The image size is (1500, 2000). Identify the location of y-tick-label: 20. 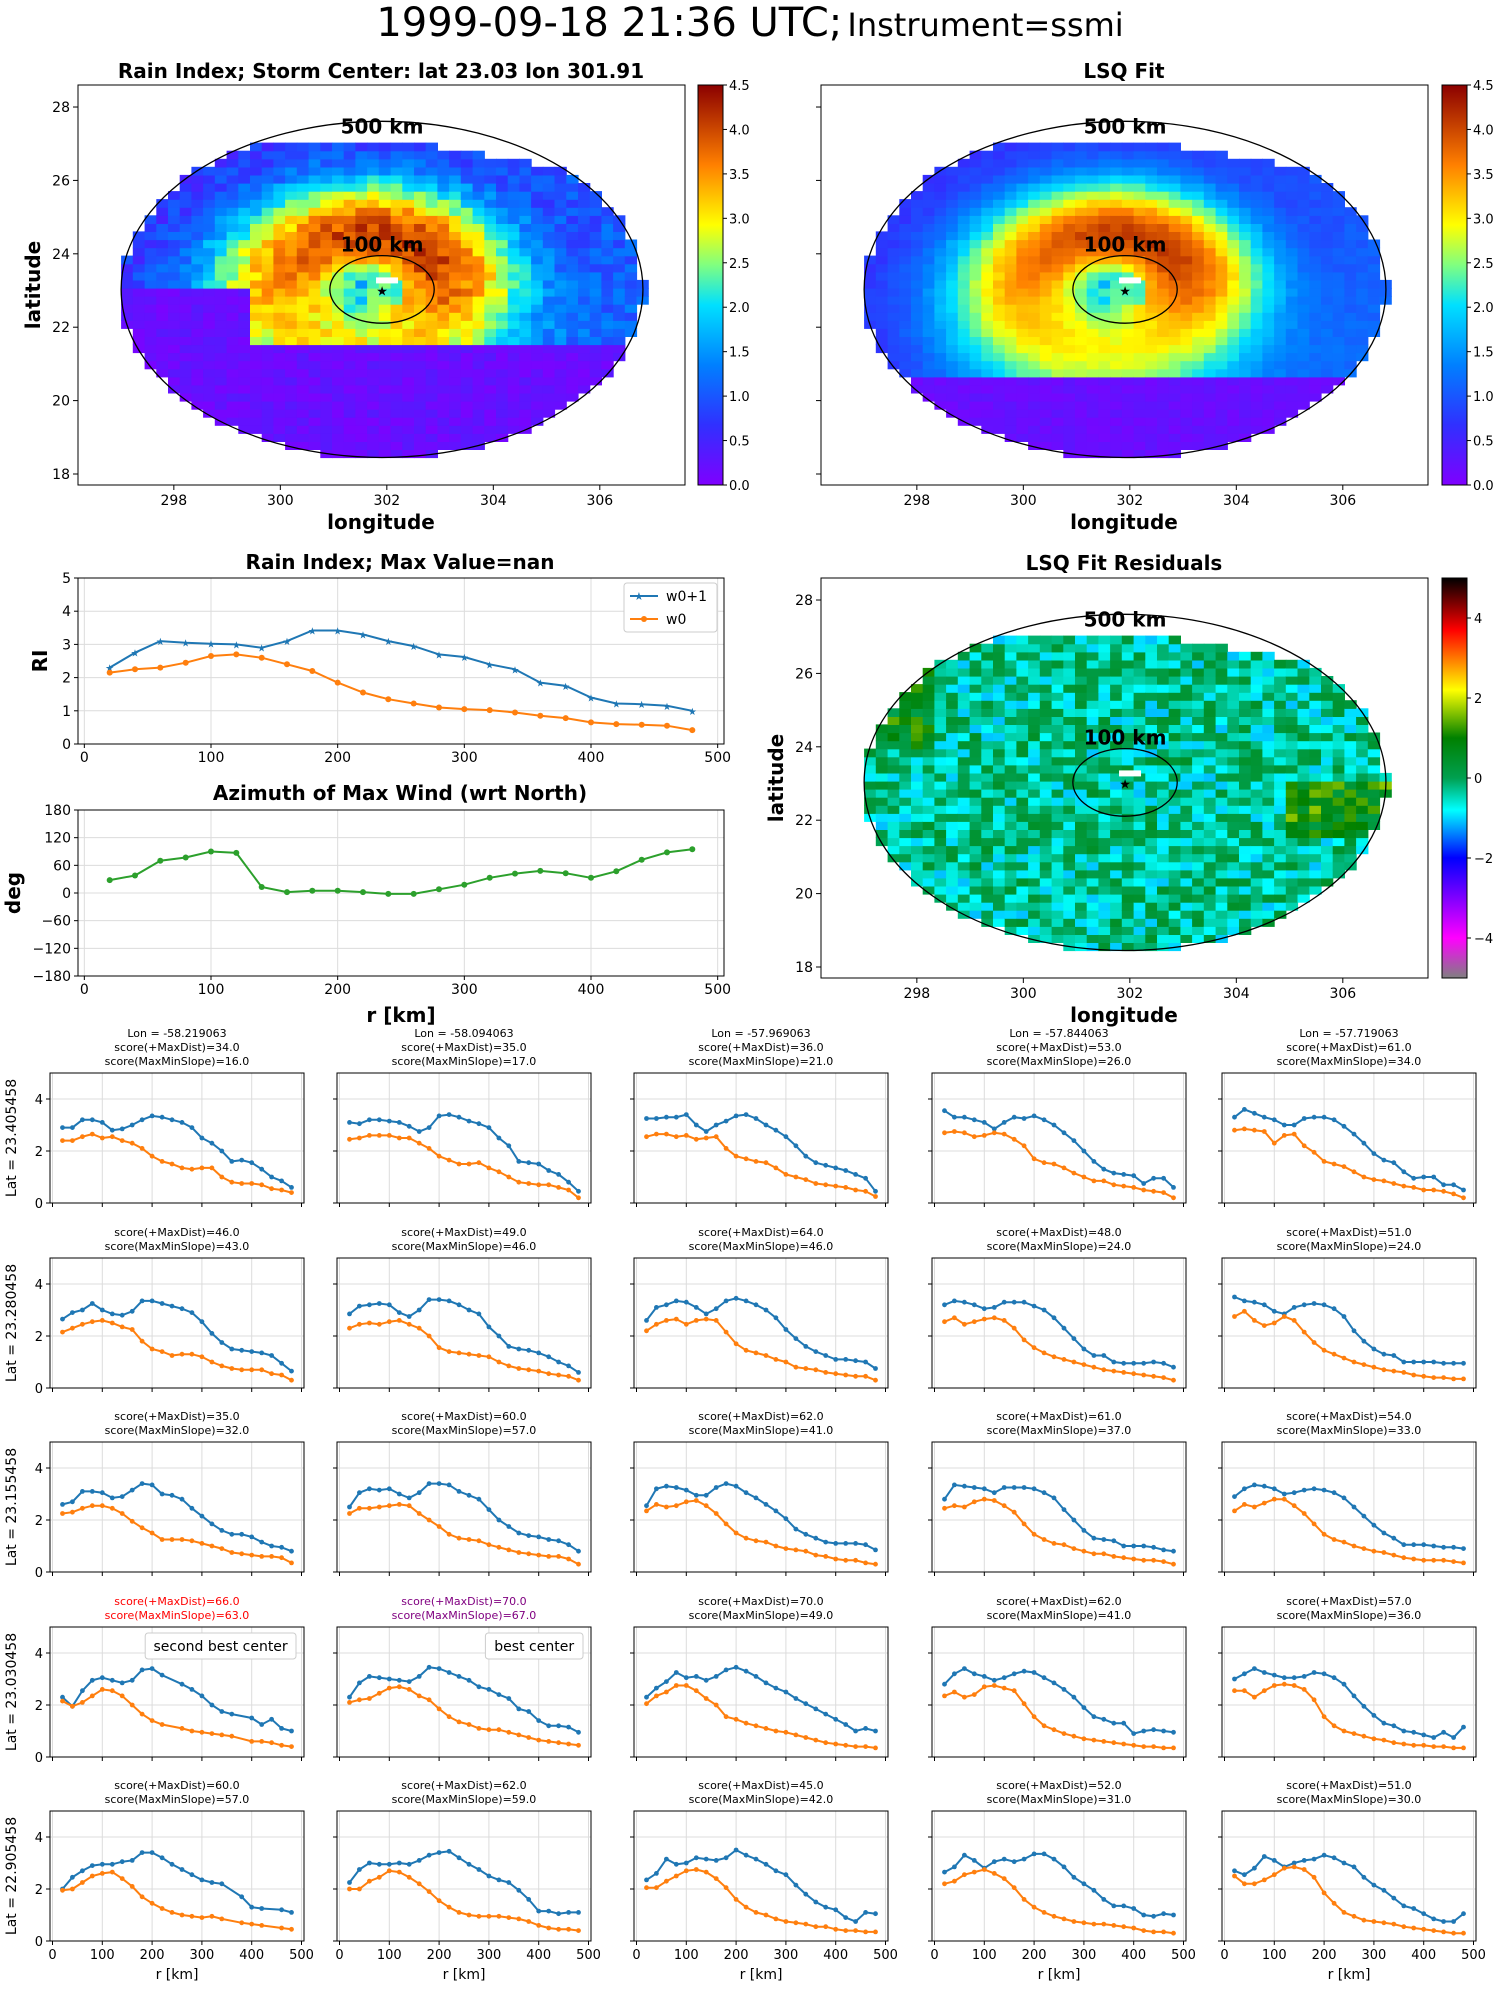
(61, 402).